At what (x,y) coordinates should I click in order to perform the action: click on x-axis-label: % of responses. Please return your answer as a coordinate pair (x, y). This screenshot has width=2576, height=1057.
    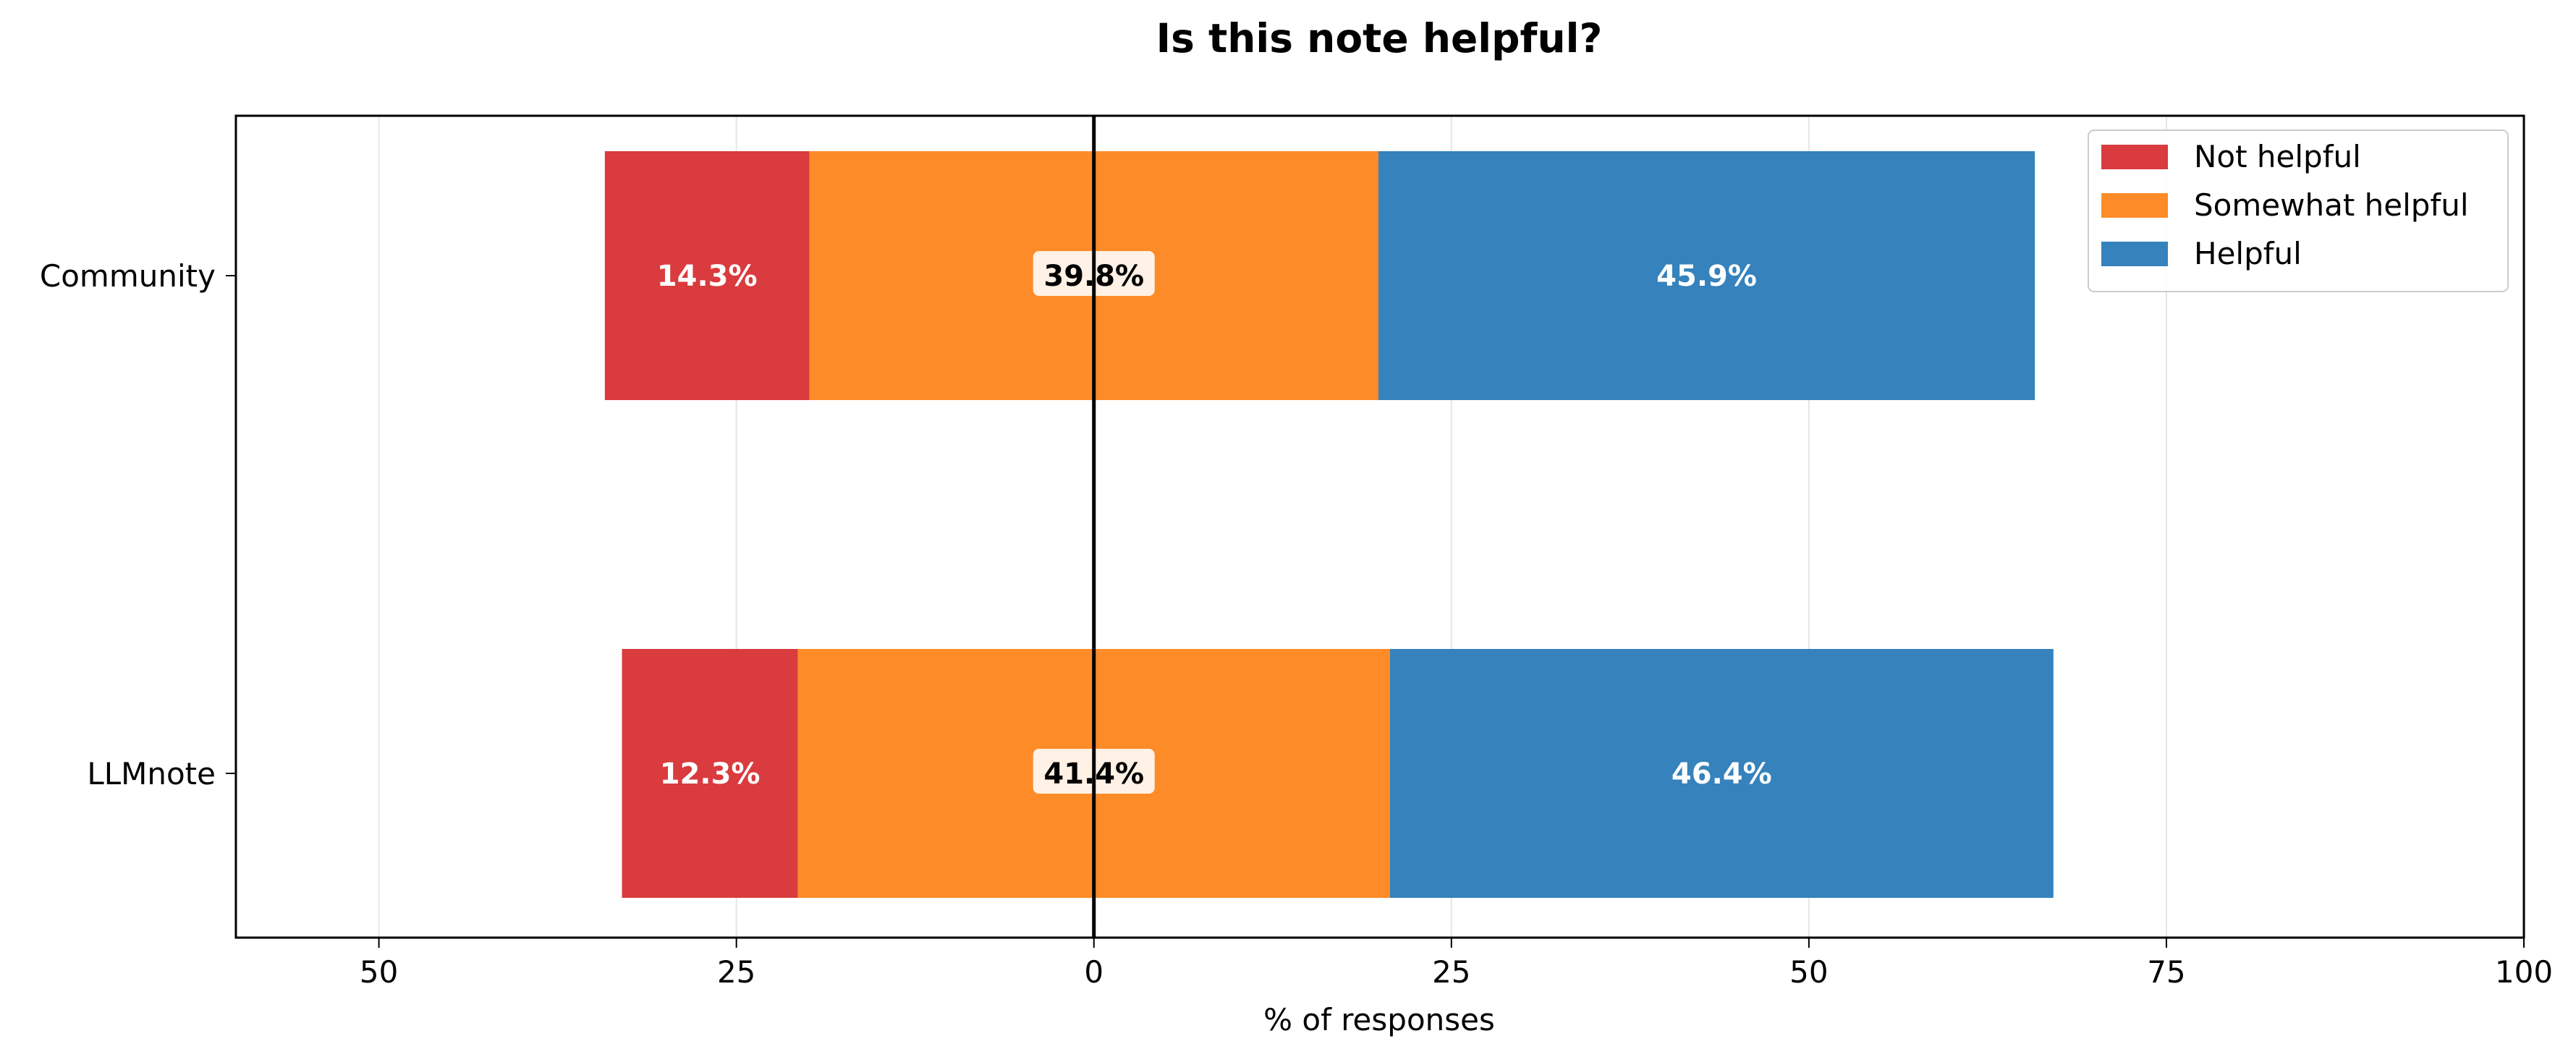
    Looking at the image, I should click on (1379, 1020).